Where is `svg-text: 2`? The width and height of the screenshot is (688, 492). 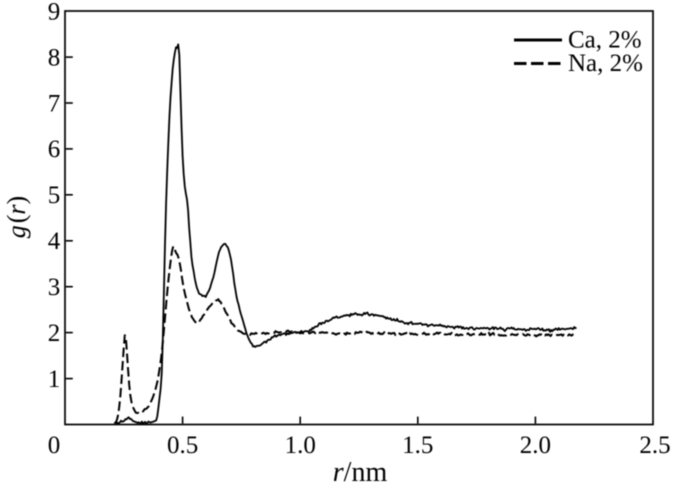 svg-text: 2 is located at coordinates (54, 333).